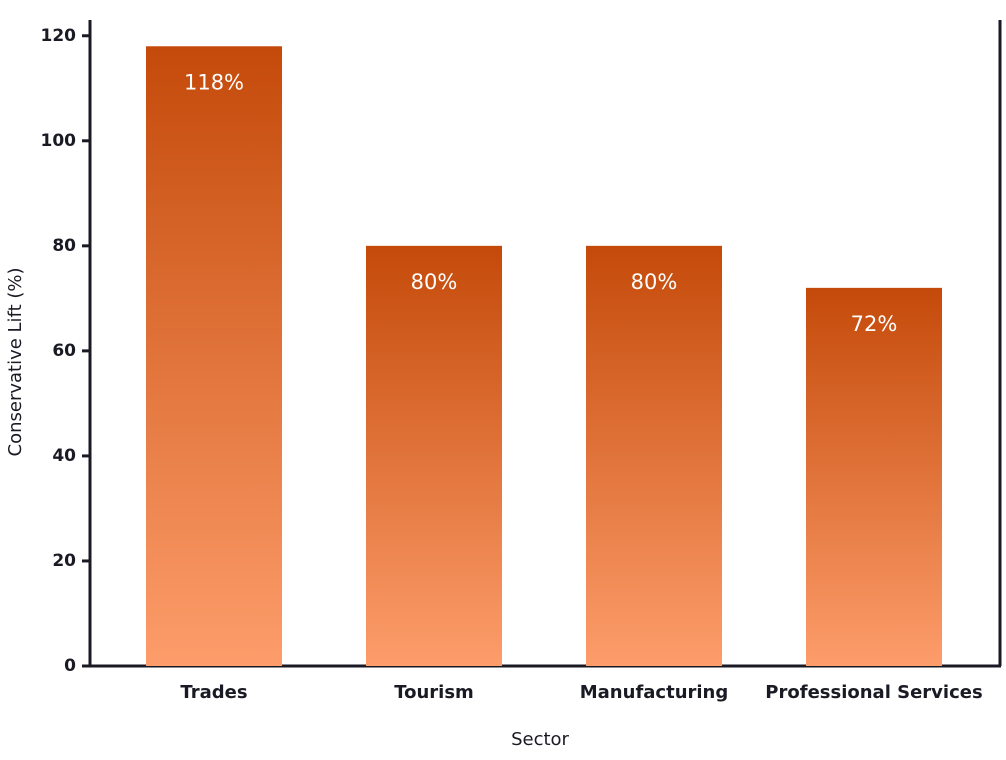  I want to click on y-tick-label: 0, so click(70, 666).